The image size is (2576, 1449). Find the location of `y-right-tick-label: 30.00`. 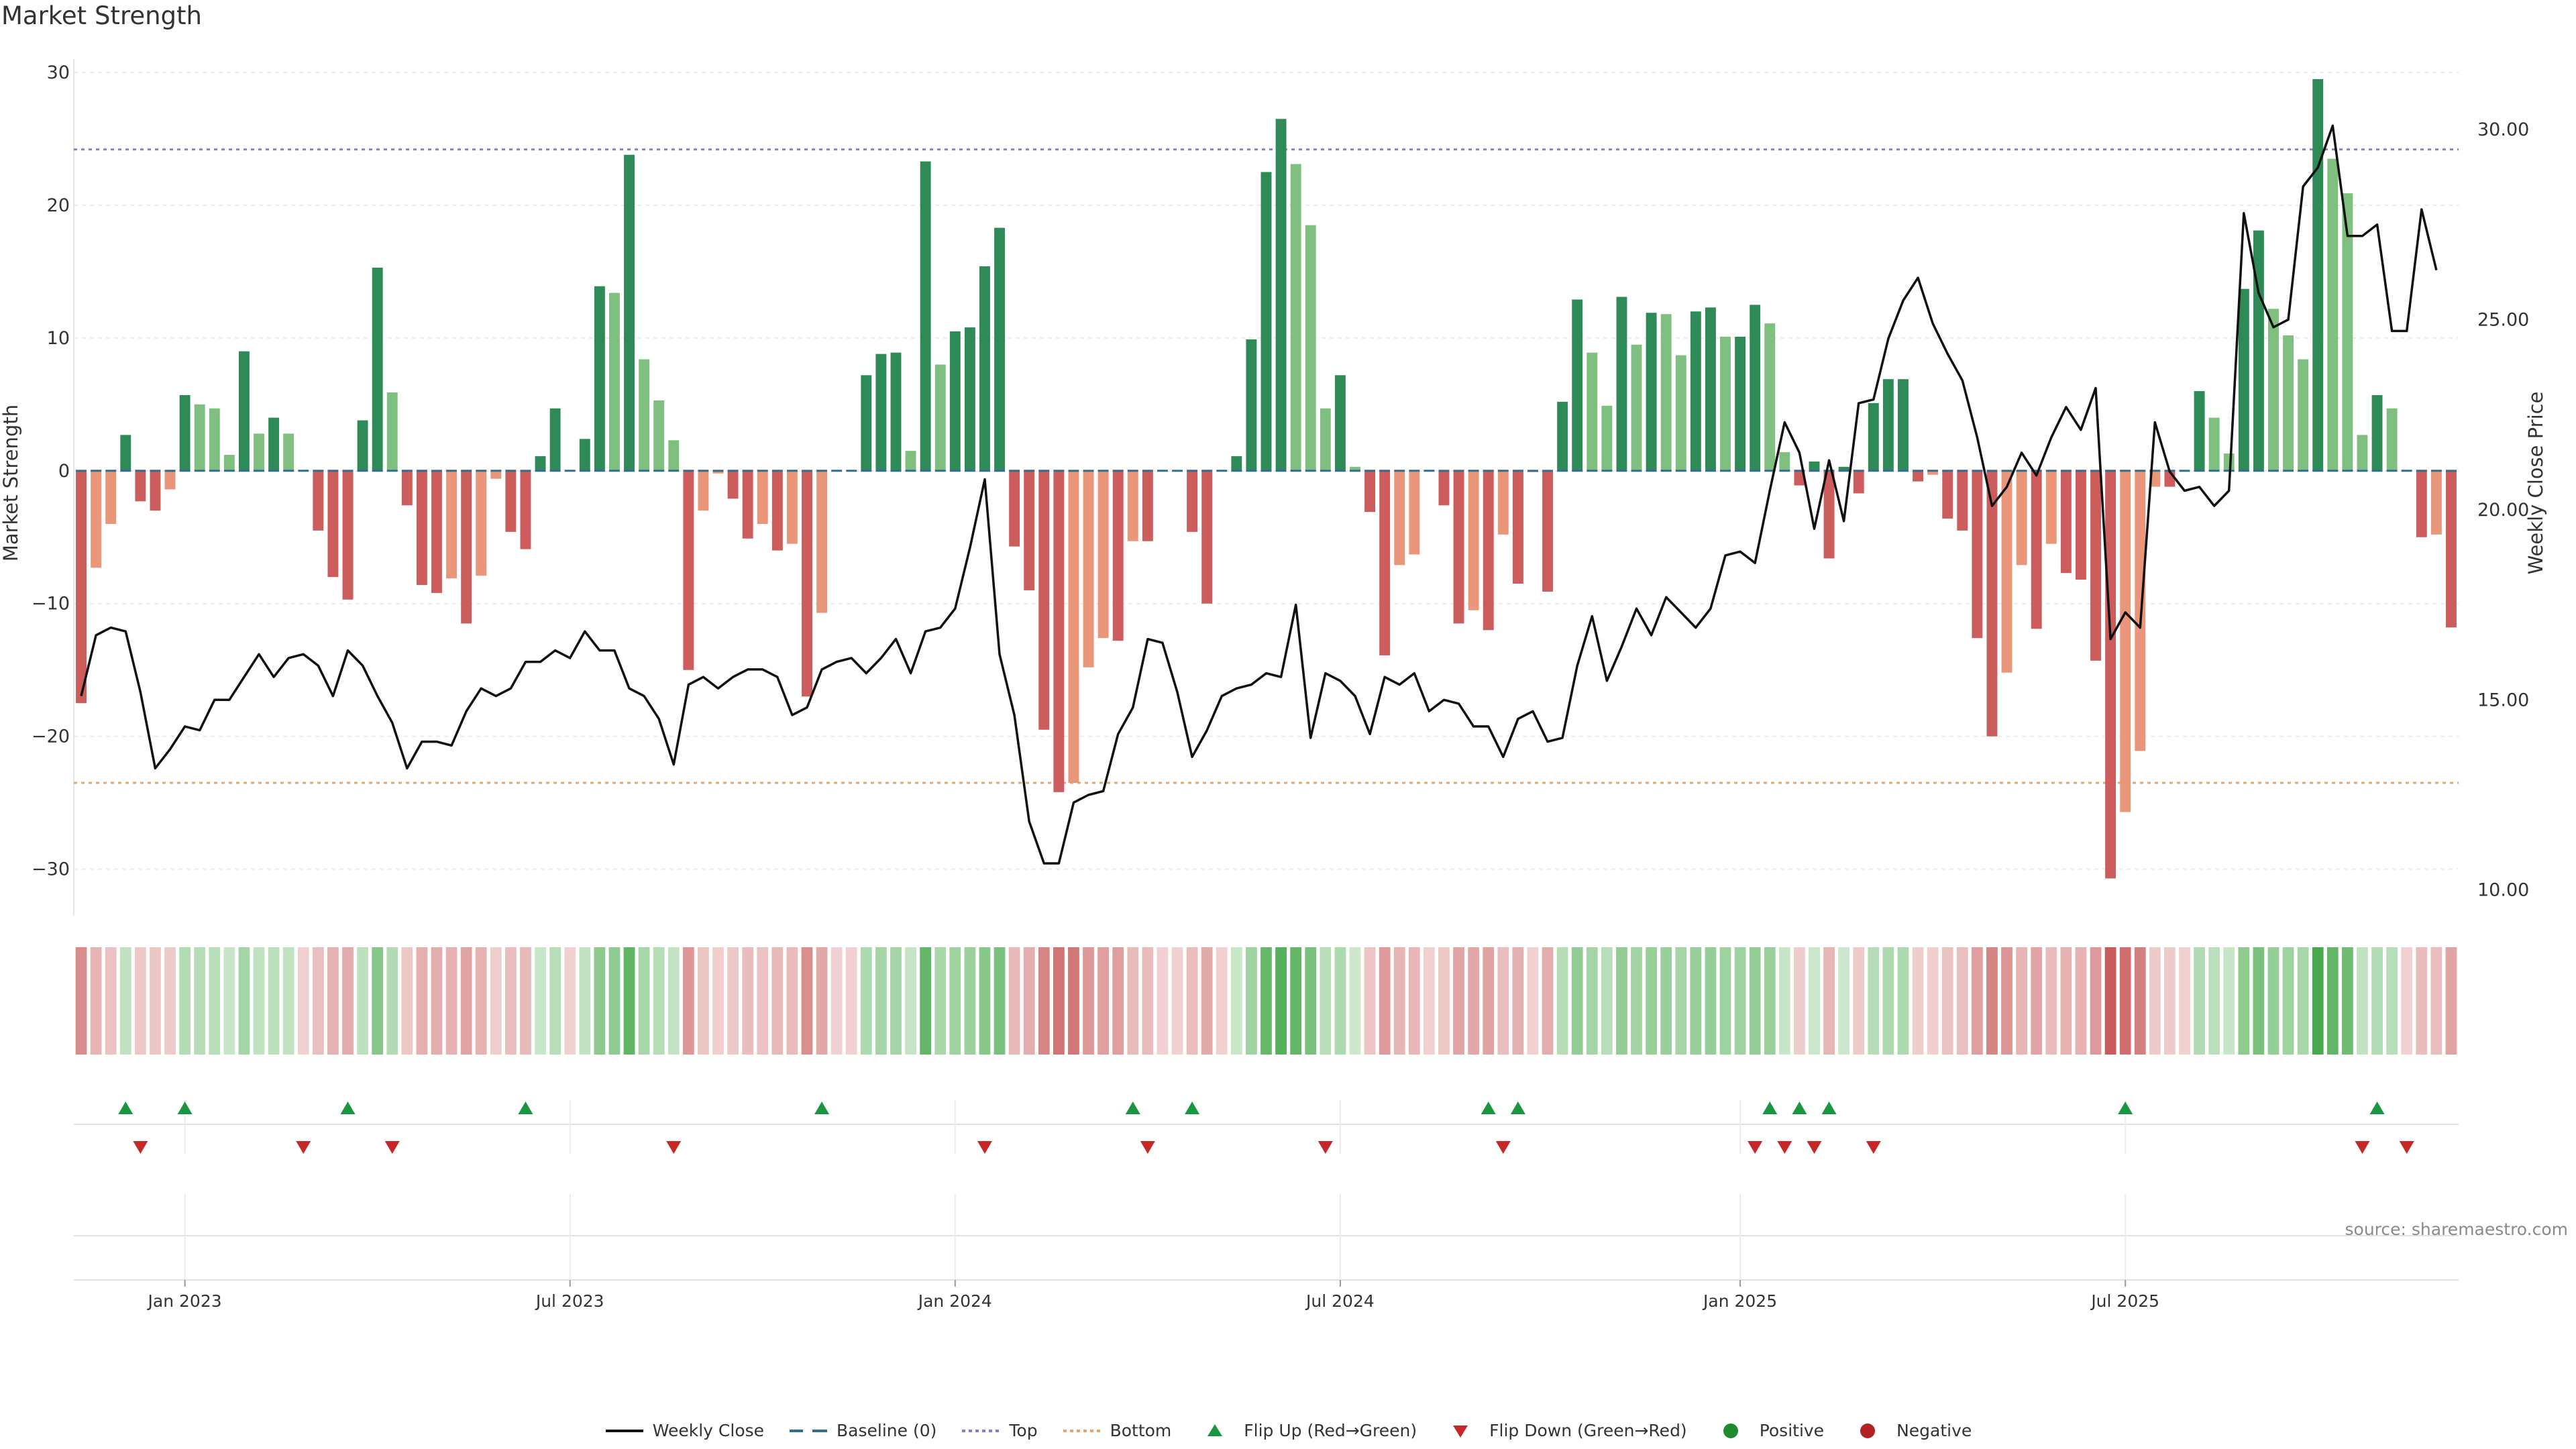

y-right-tick-label: 30.00 is located at coordinates (2503, 129).